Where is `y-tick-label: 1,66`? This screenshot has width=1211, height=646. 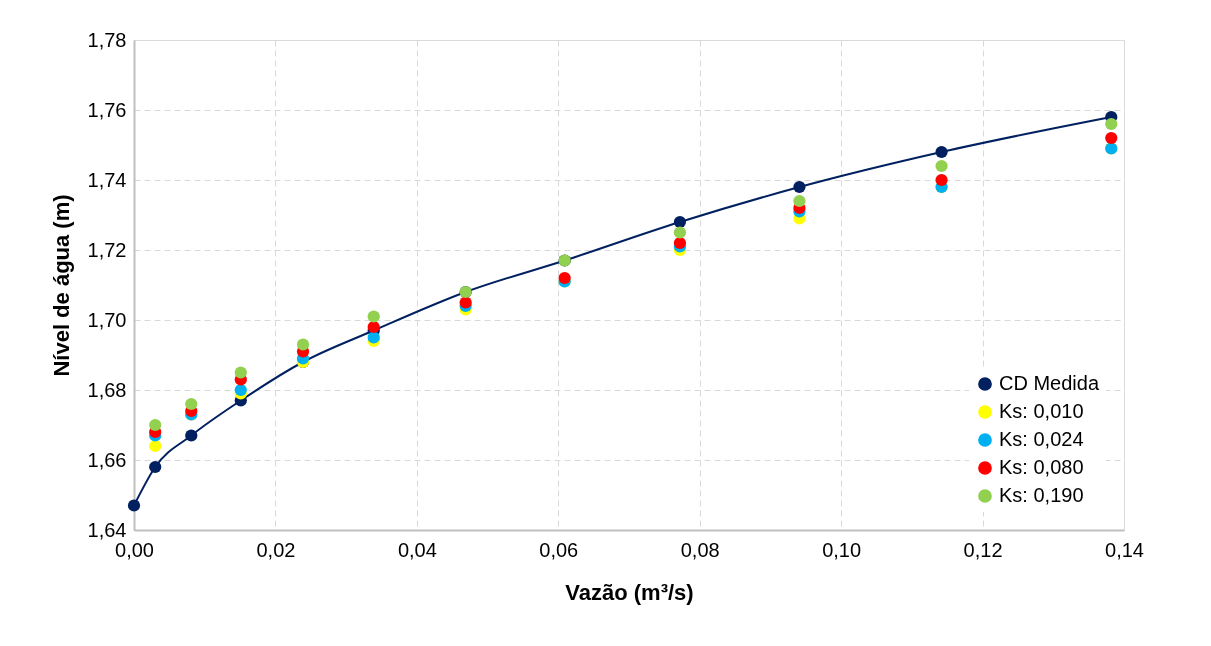 y-tick-label: 1,66 is located at coordinates (107, 459).